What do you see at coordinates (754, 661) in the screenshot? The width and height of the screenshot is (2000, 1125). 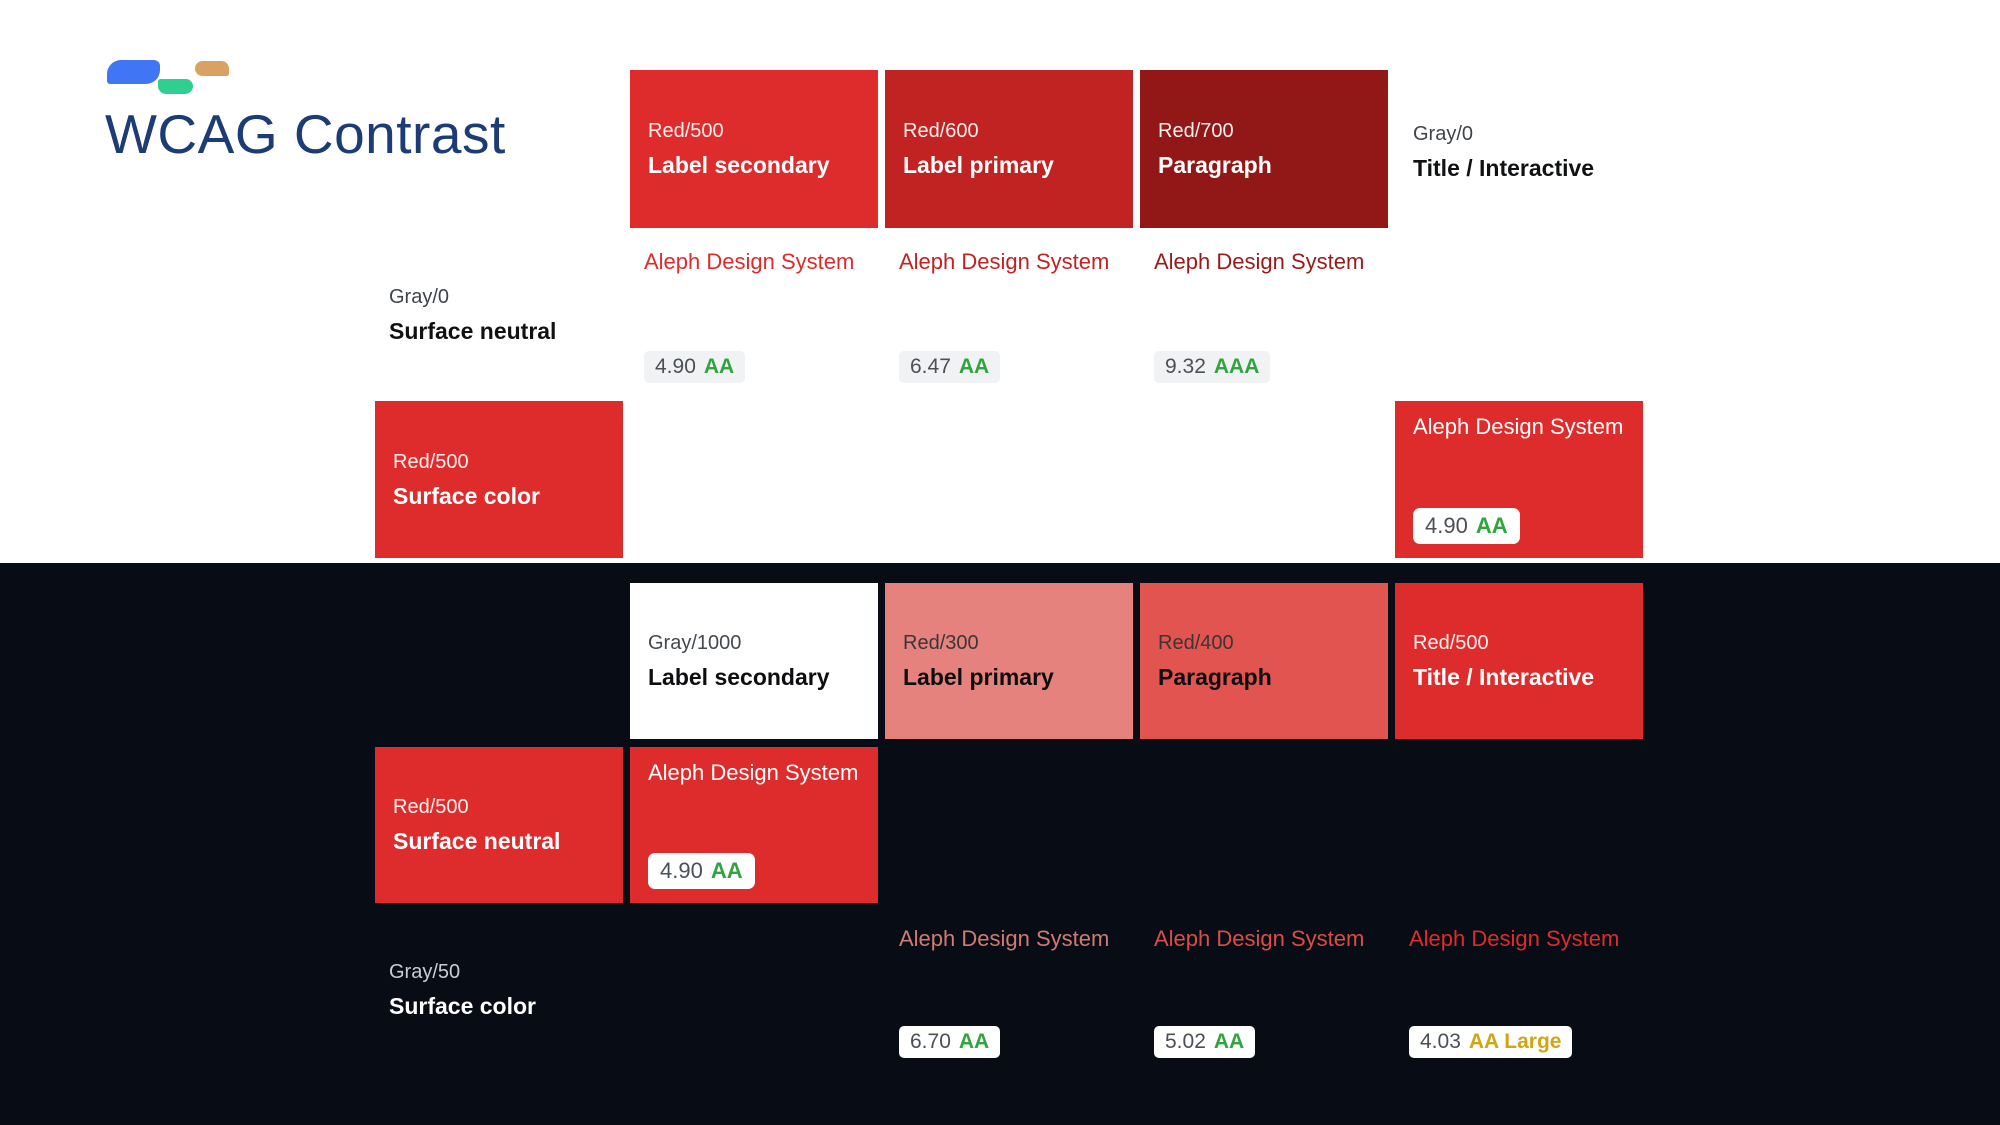 I see `swatch-card-gray-1000: Gray/1000 Label secondary` at bounding box center [754, 661].